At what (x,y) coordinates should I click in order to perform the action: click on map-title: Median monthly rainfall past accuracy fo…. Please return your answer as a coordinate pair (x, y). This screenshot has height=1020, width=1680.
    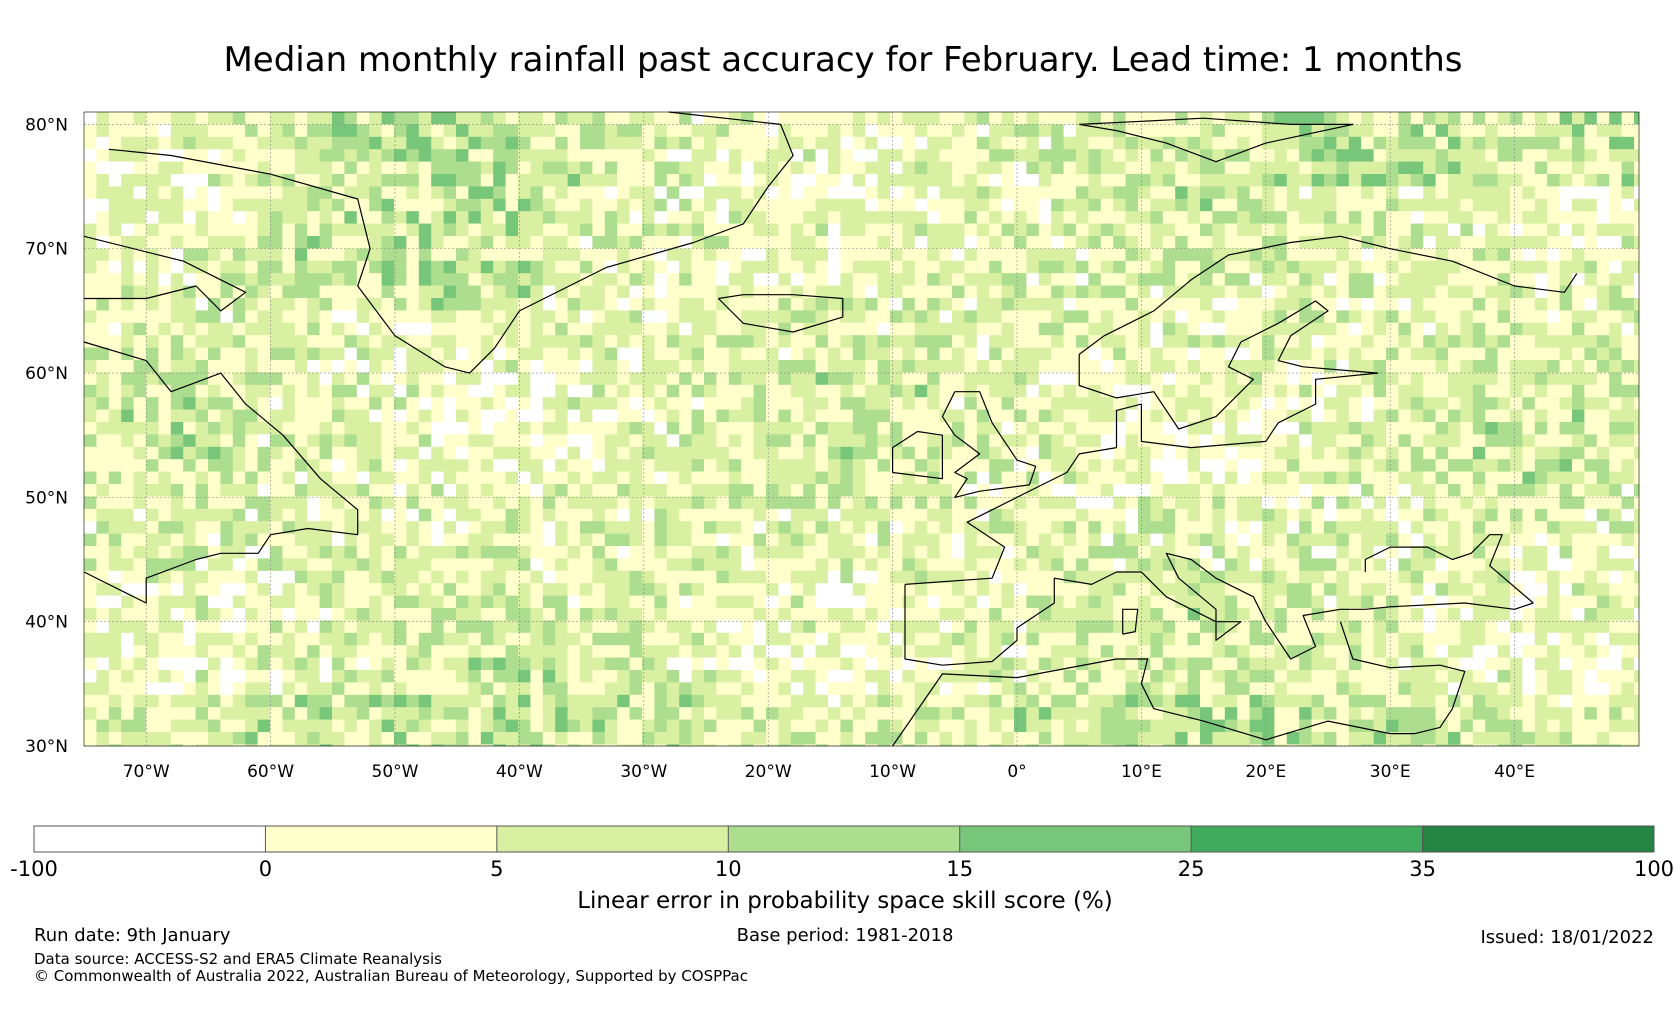
    Looking at the image, I should click on (842, 60).